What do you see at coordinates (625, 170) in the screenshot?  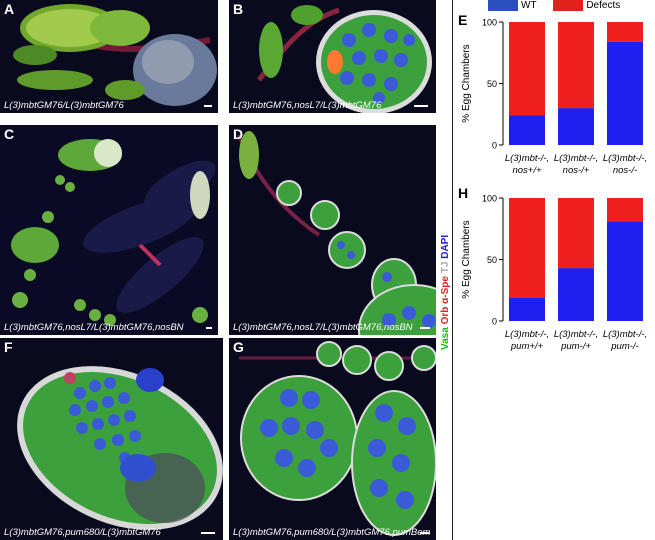 I see `chart-e-category-label: nos-/-` at bounding box center [625, 170].